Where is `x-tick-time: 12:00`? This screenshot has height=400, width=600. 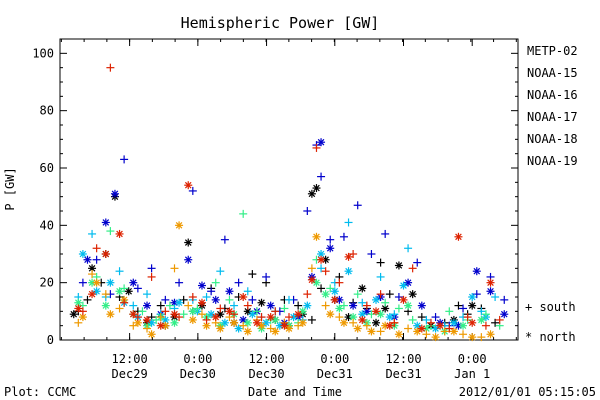
x-tick-time: 12:00 is located at coordinates (403, 359).